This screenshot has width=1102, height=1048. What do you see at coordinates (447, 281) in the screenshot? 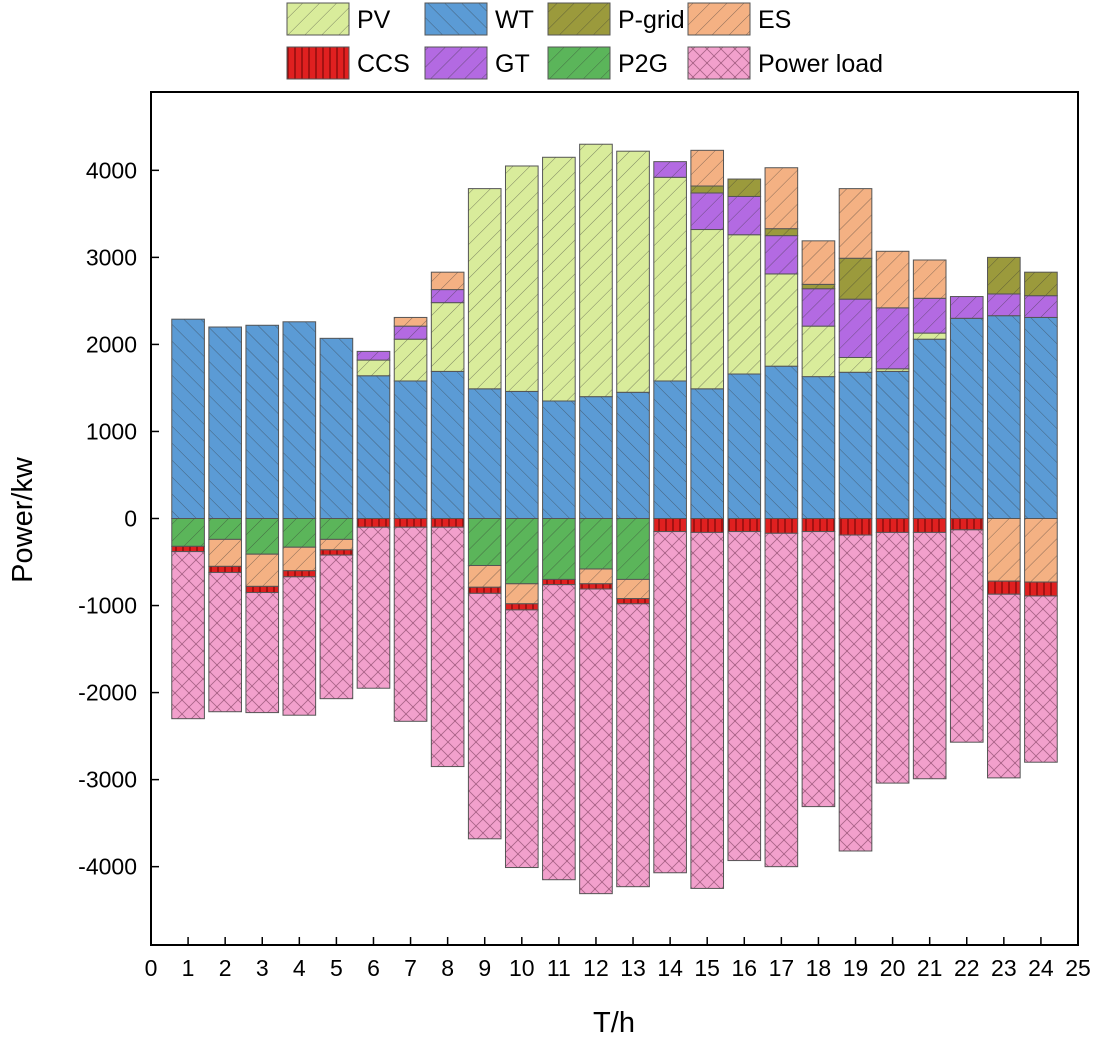
I see `bar-es-t8` at bounding box center [447, 281].